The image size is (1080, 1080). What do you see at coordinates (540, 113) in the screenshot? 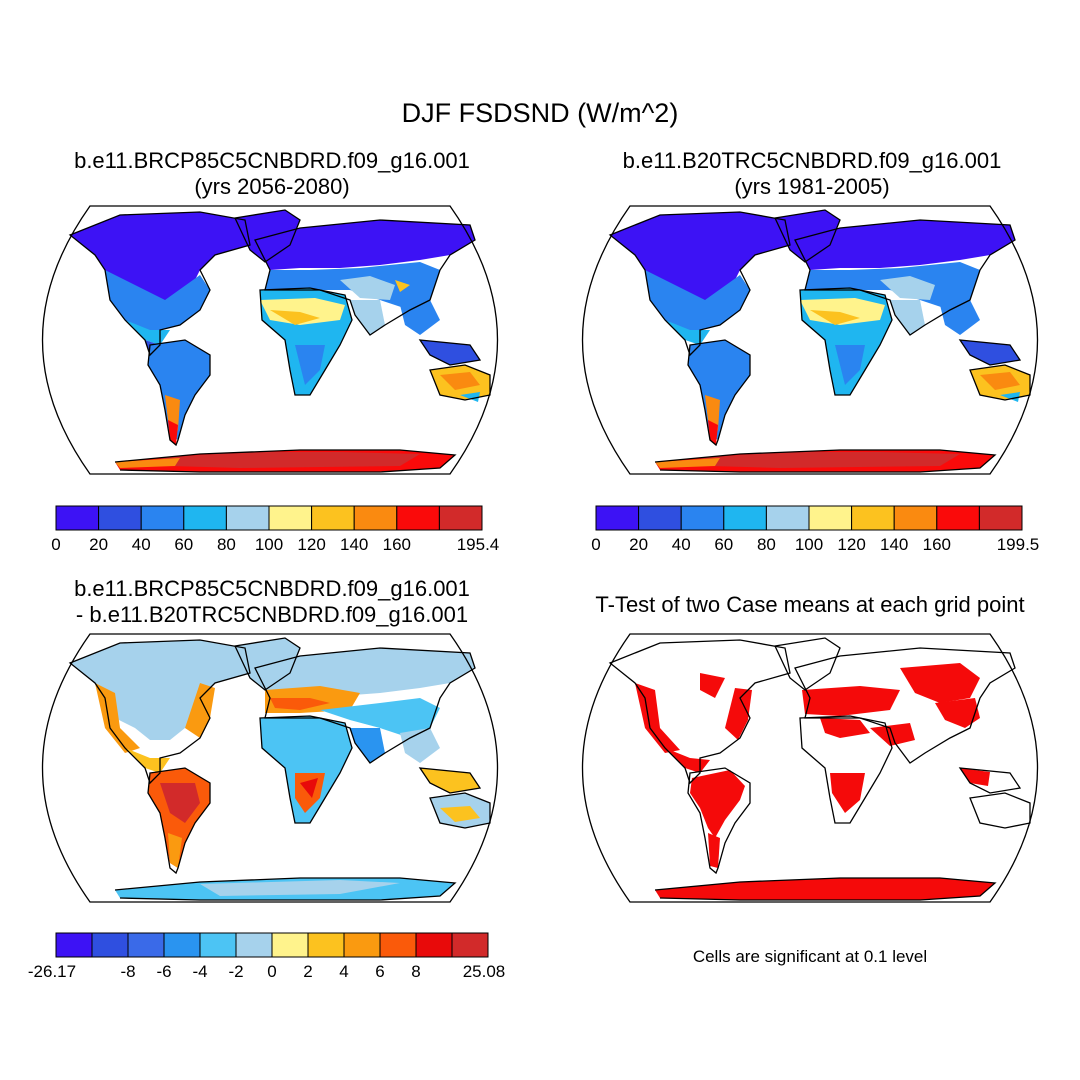
I see `figure-title: DJF FSDSND (W/m^2)` at bounding box center [540, 113].